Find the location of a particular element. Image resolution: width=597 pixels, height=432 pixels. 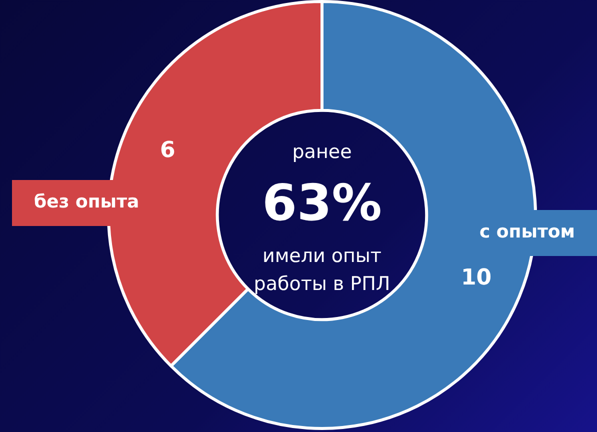

slice-label: с опытом is located at coordinates (527, 232).